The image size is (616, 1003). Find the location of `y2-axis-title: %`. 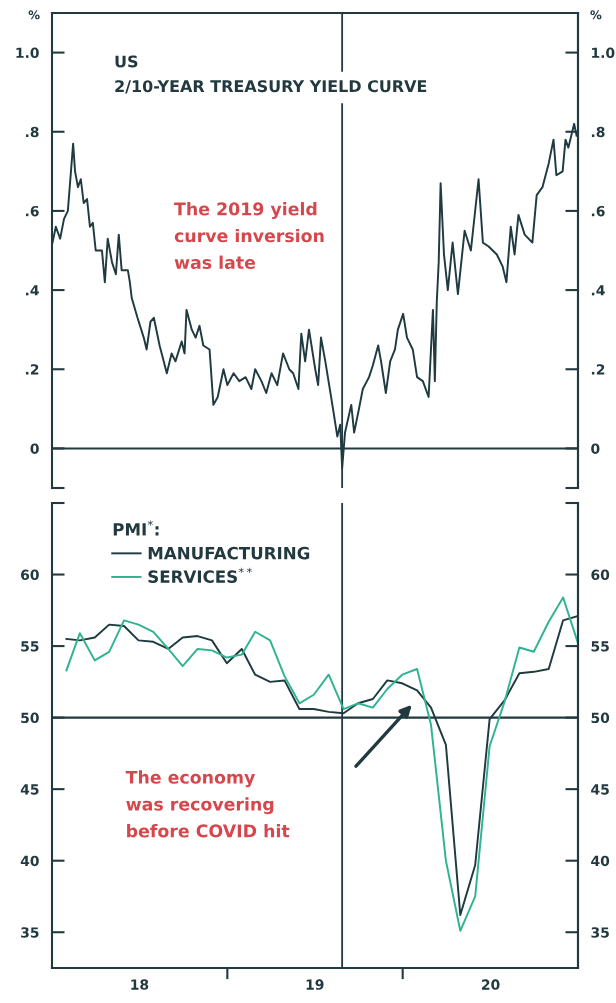

y2-axis-title: % is located at coordinates (596, 15).